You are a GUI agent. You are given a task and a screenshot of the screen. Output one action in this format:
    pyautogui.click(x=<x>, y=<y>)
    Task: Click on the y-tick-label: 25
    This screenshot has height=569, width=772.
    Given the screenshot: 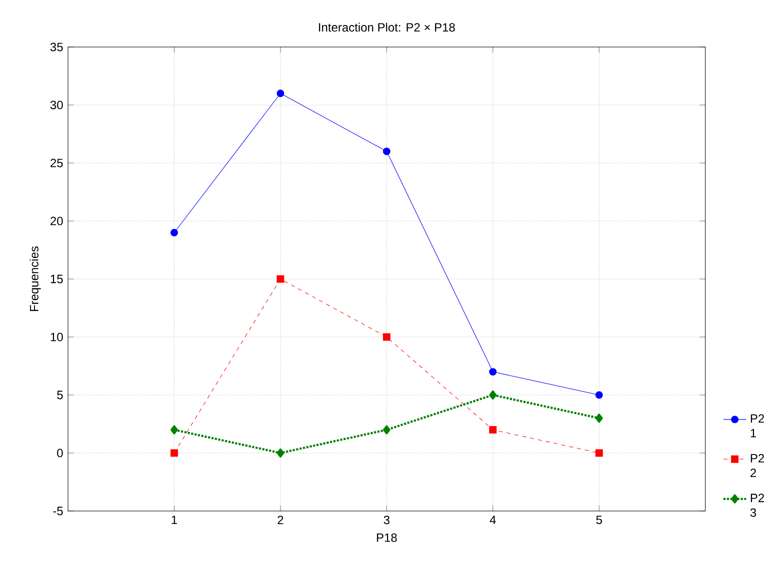 What is the action you would take?
    pyautogui.click(x=56, y=163)
    